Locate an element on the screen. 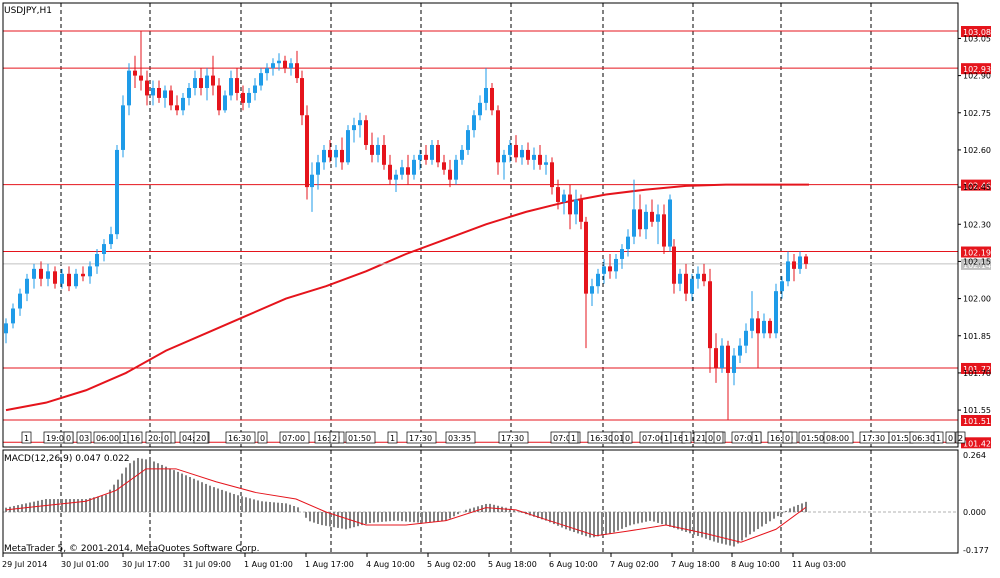 The width and height of the screenshot is (1000, 578). session-marker-label: 0 is located at coordinates (950, 438).